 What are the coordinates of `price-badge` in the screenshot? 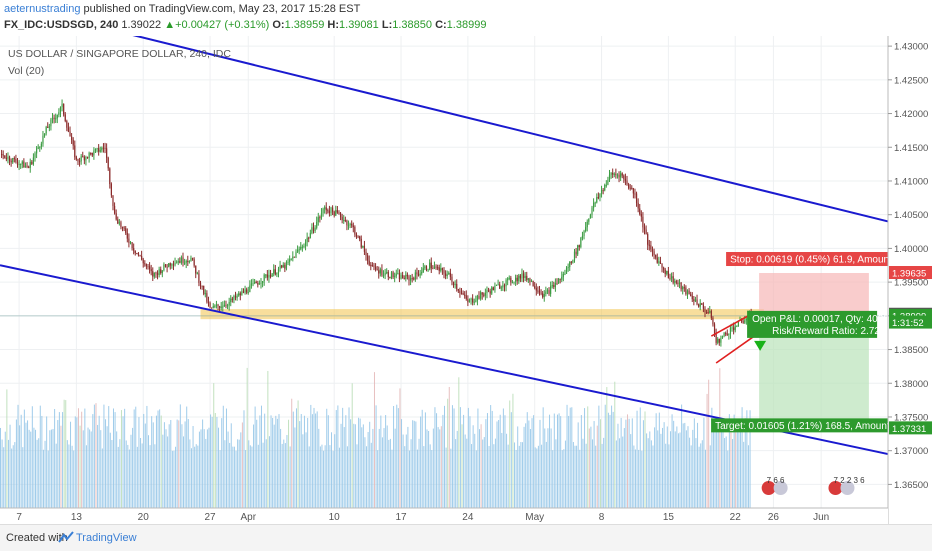 It's located at (910, 428).